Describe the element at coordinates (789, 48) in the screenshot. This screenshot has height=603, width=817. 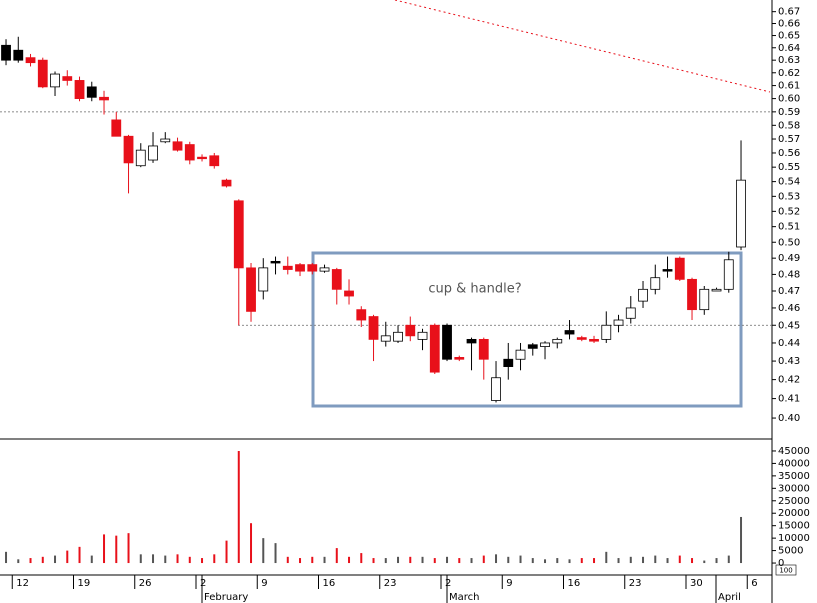
I see `y-tick-label: 0.64` at that location.